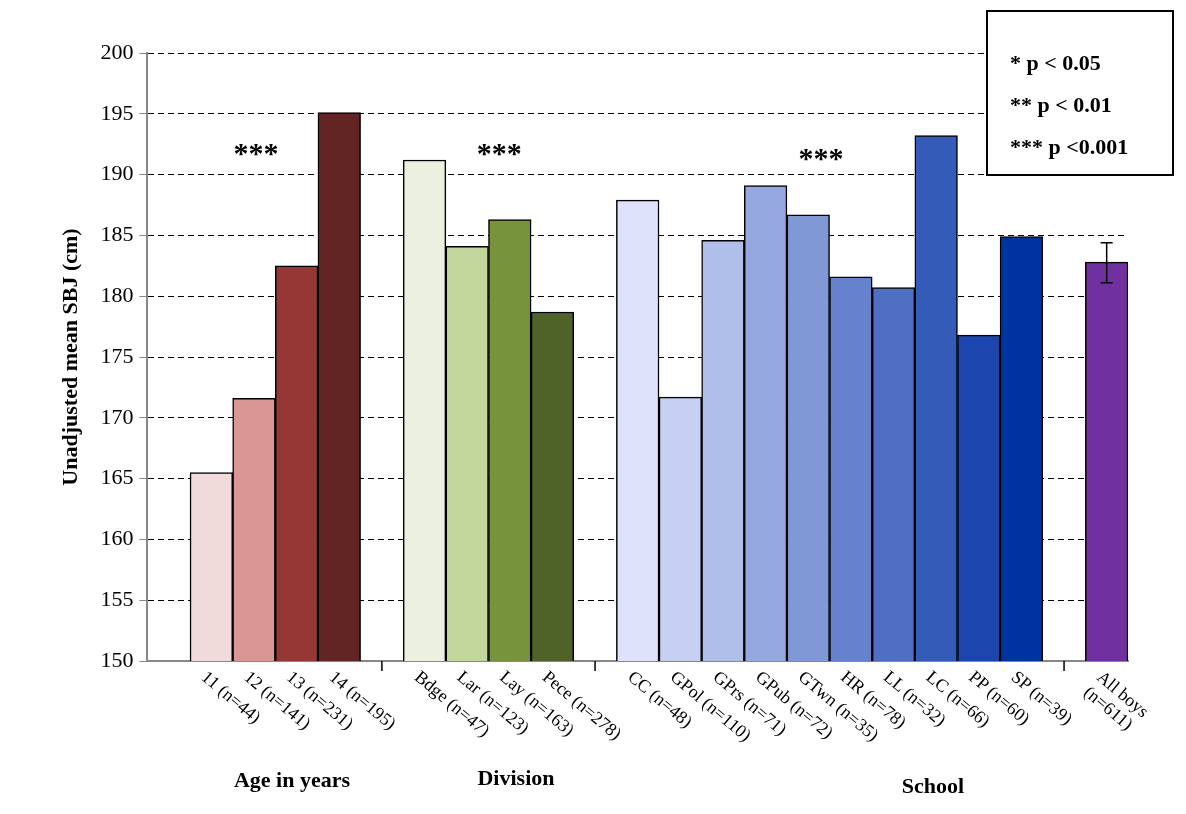 This screenshot has height=814, width=1186. What do you see at coordinates (1061, 105) in the screenshot?
I see `annotation: ** p < 0.01` at bounding box center [1061, 105].